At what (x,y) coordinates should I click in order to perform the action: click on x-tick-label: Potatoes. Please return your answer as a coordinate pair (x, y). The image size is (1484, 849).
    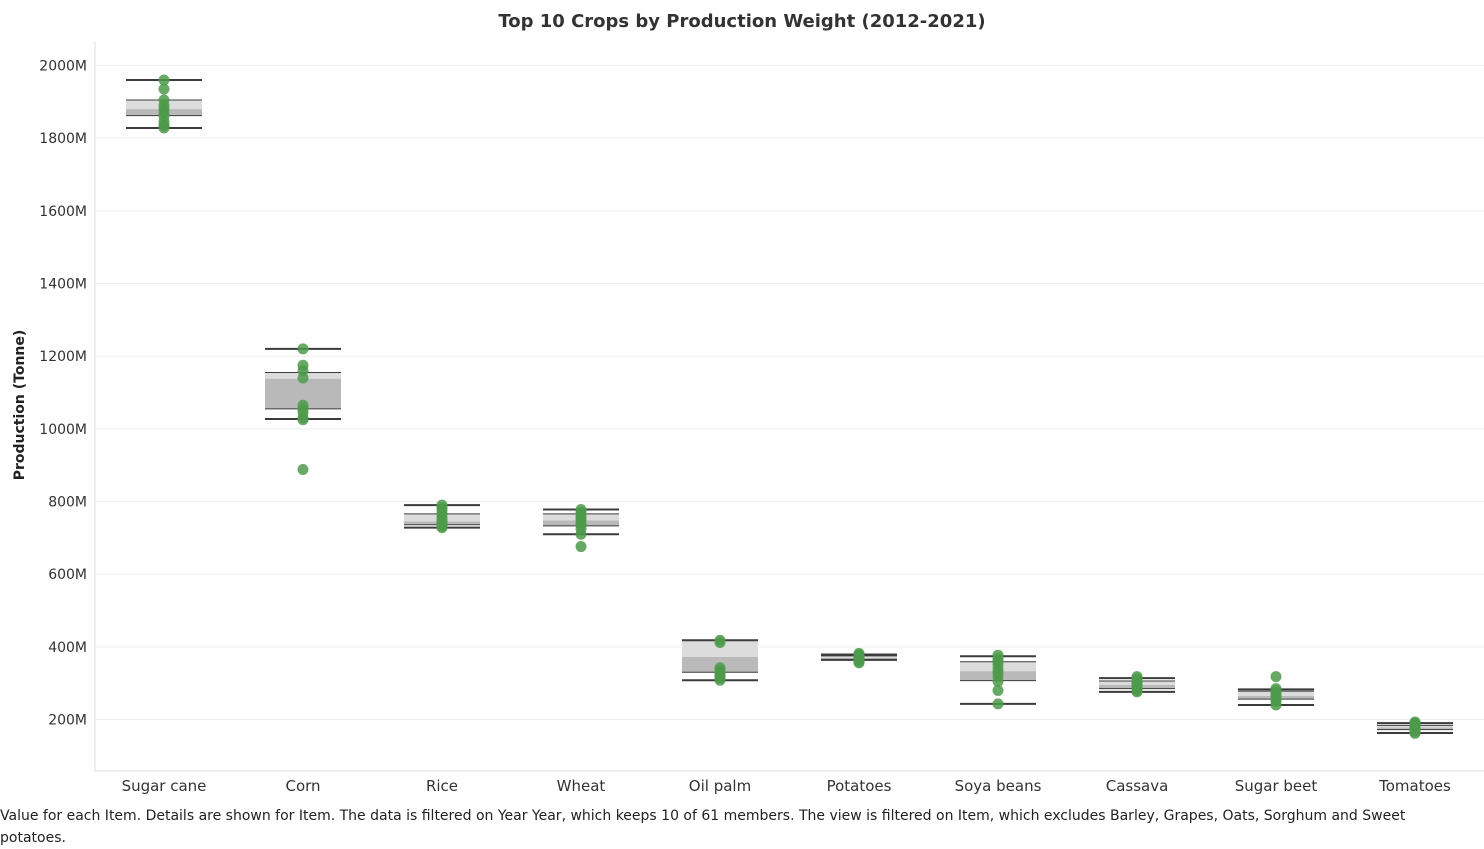
    Looking at the image, I should click on (859, 786).